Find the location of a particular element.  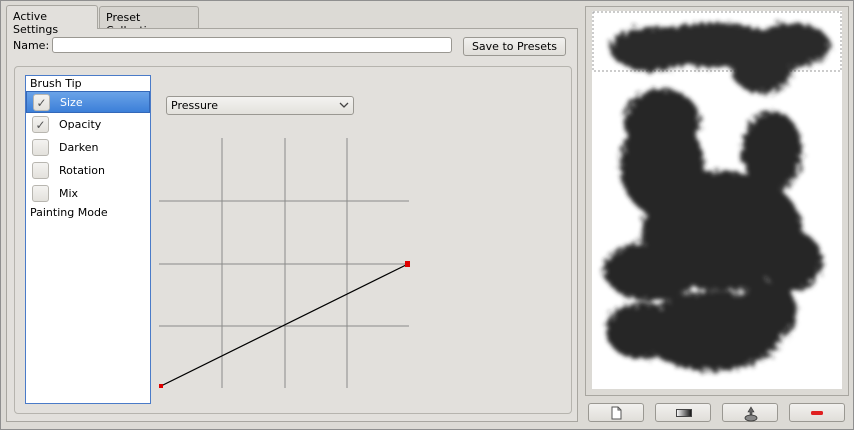

curve-line is located at coordinates (284, 325).